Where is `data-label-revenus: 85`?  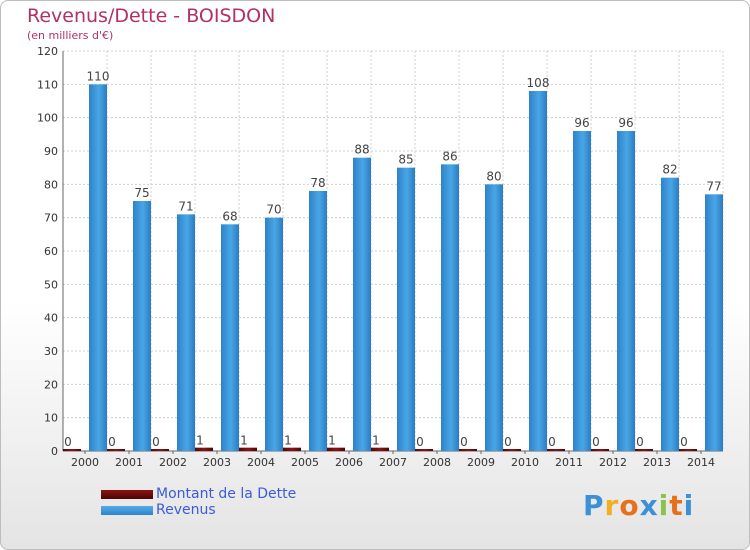
data-label-revenus: 85 is located at coordinates (405, 160).